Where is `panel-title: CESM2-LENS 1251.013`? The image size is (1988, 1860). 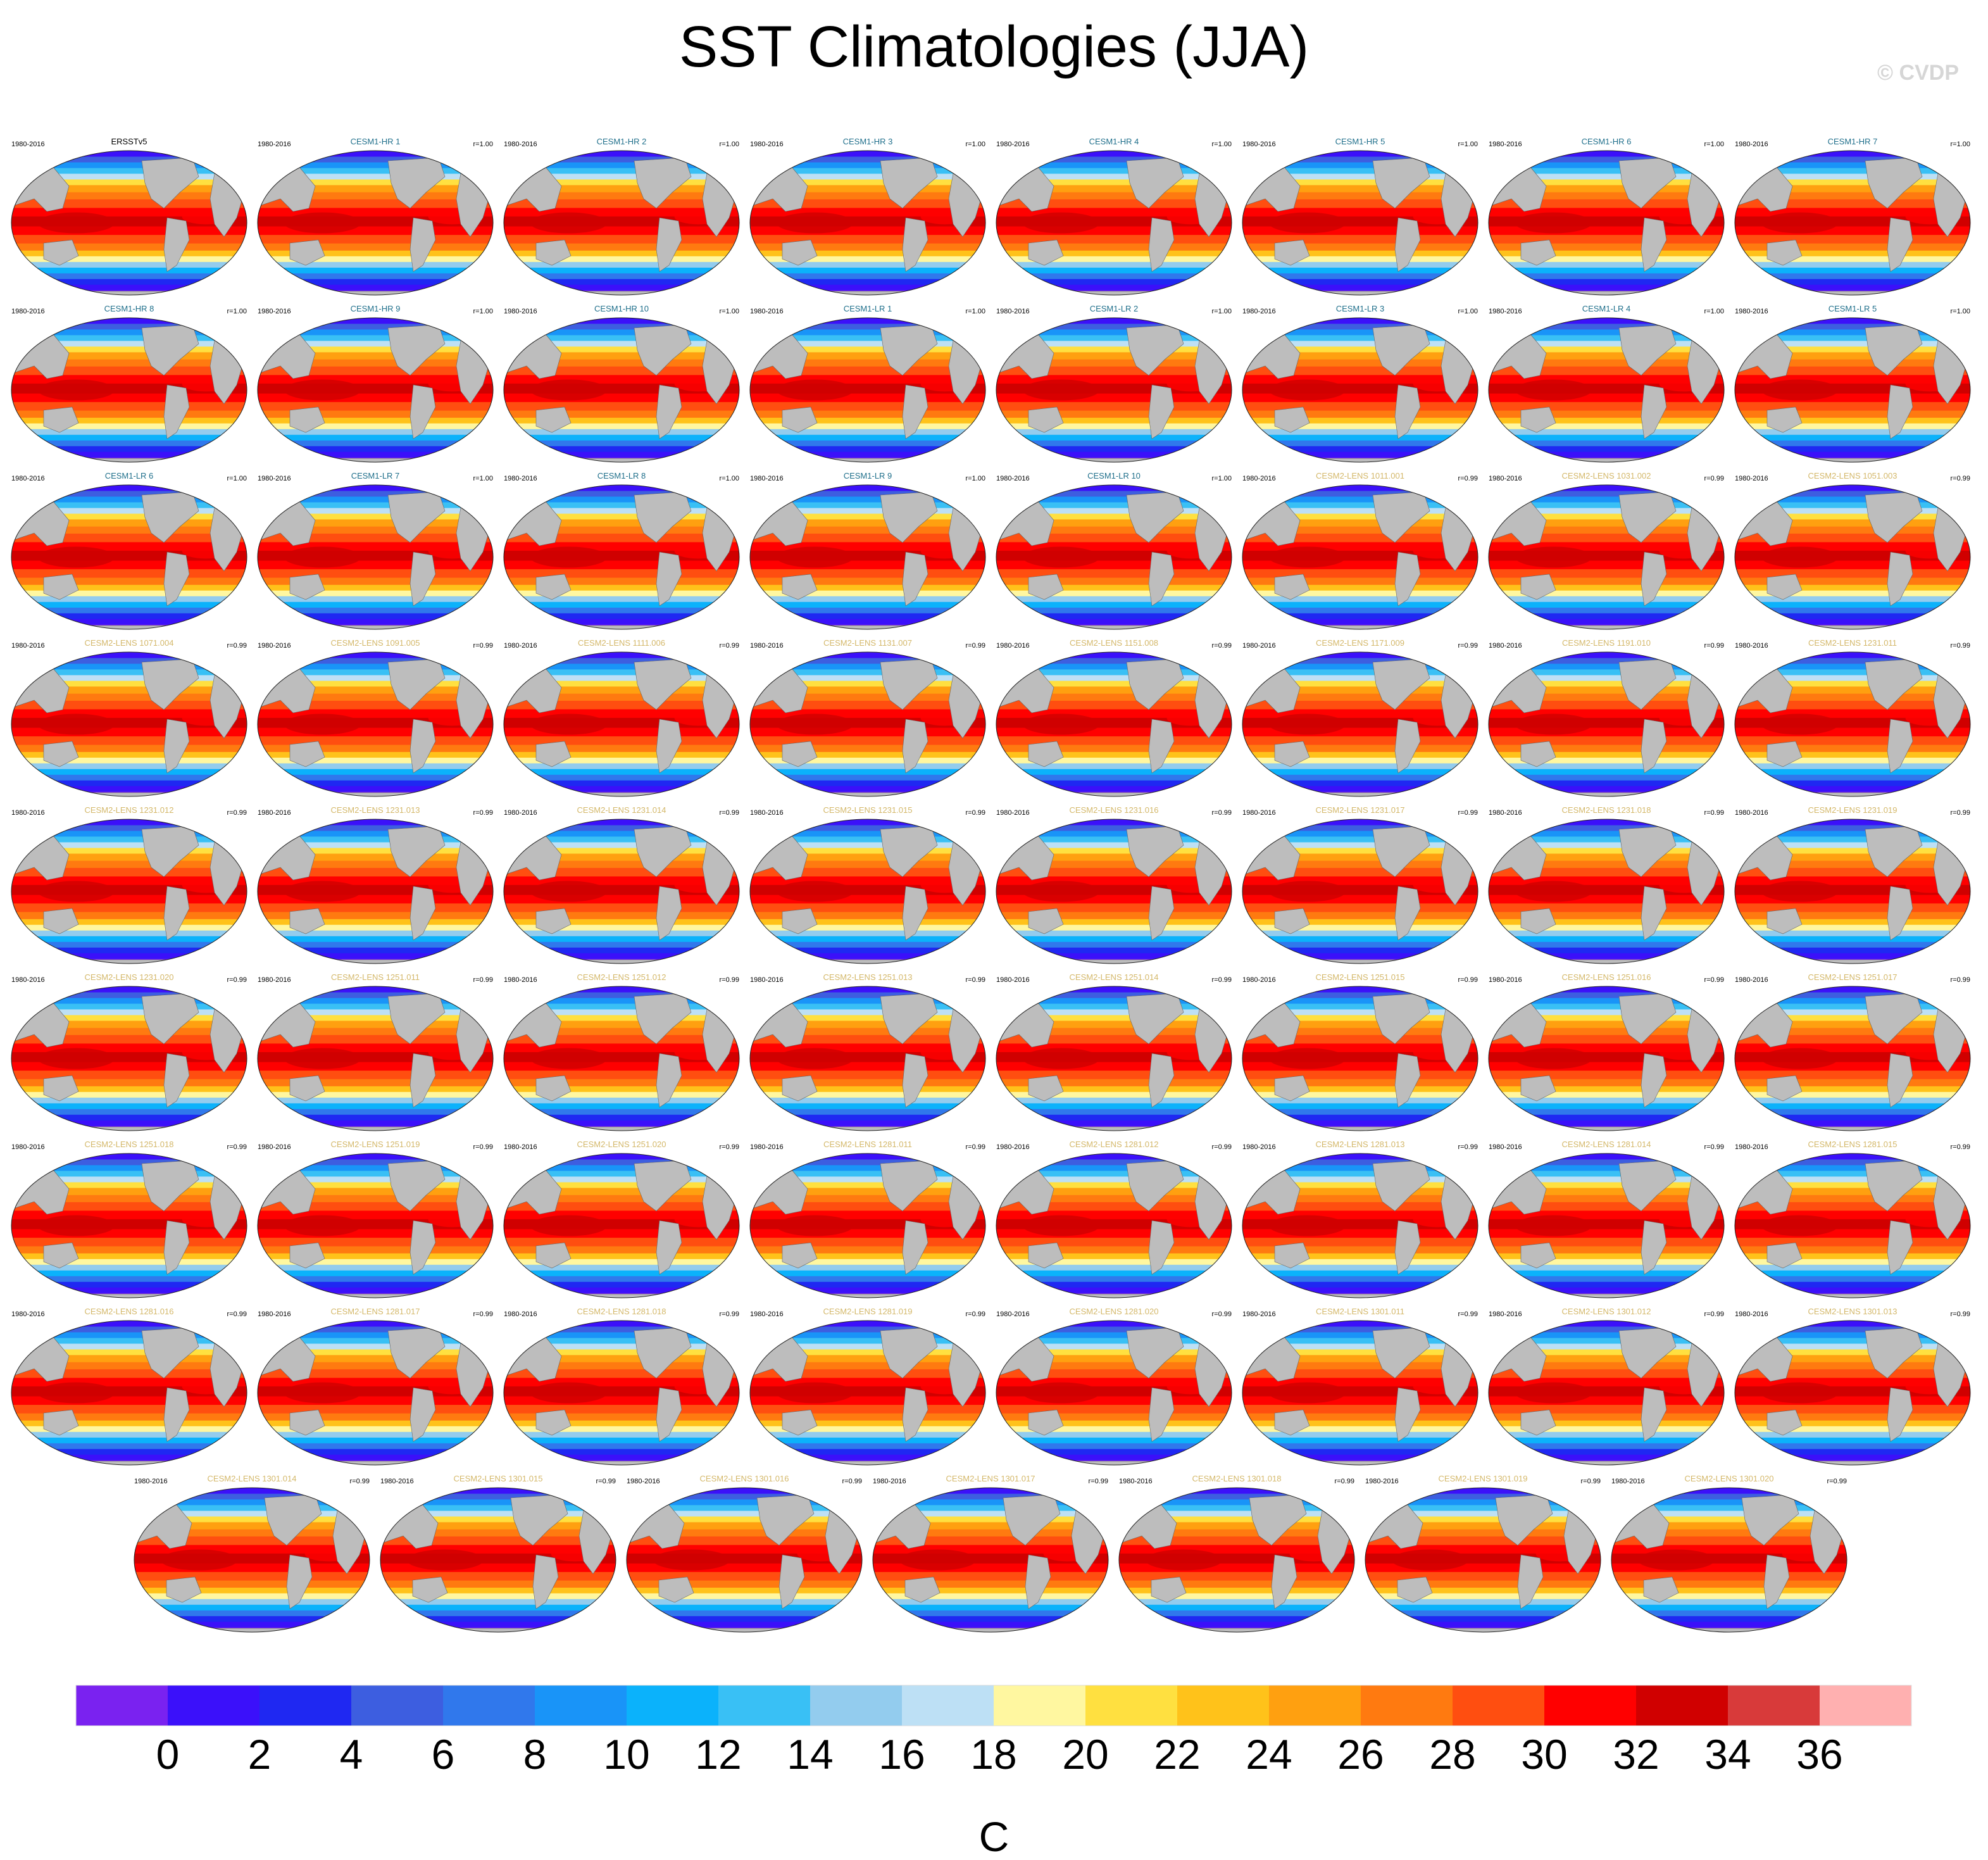
panel-title: CESM2-LENS 1251.013 is located at coordinates (868, 977).